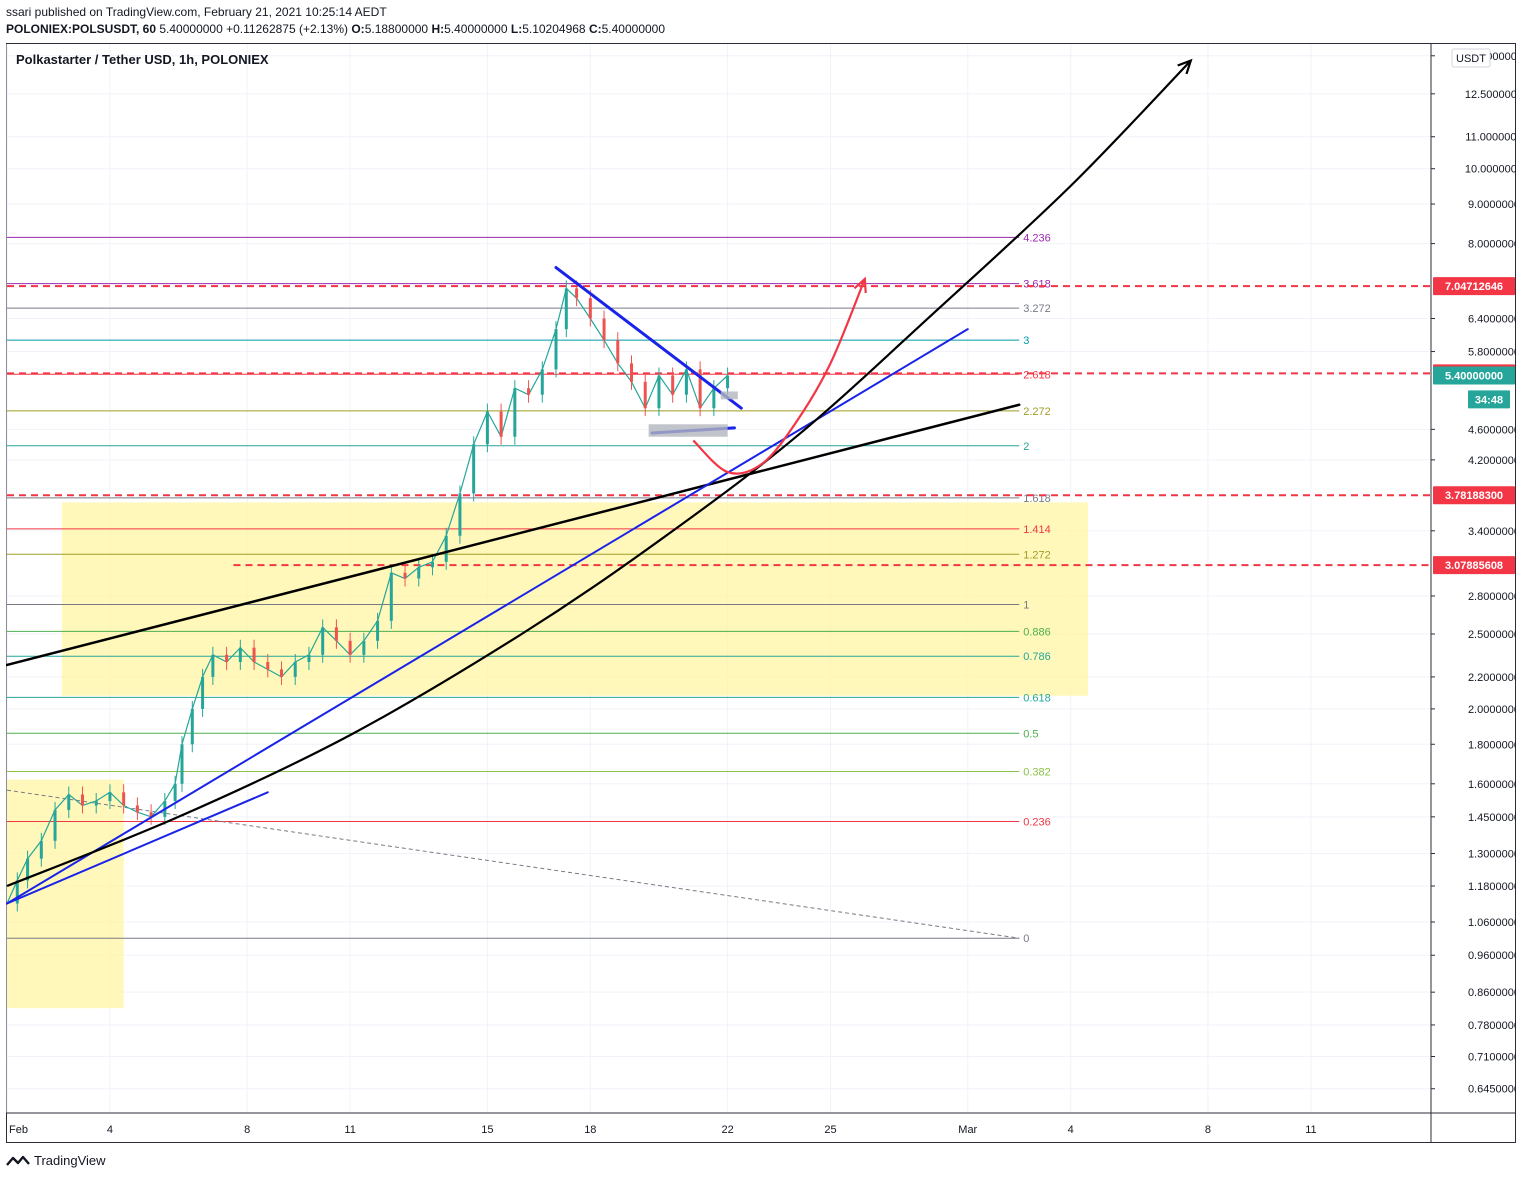 The image size is (1522, 1180). What do you see at coordinates (1492, 818) in the screenshot?
I see `y-tick-label: 1.45000000` at bounding box center [1492, 818].